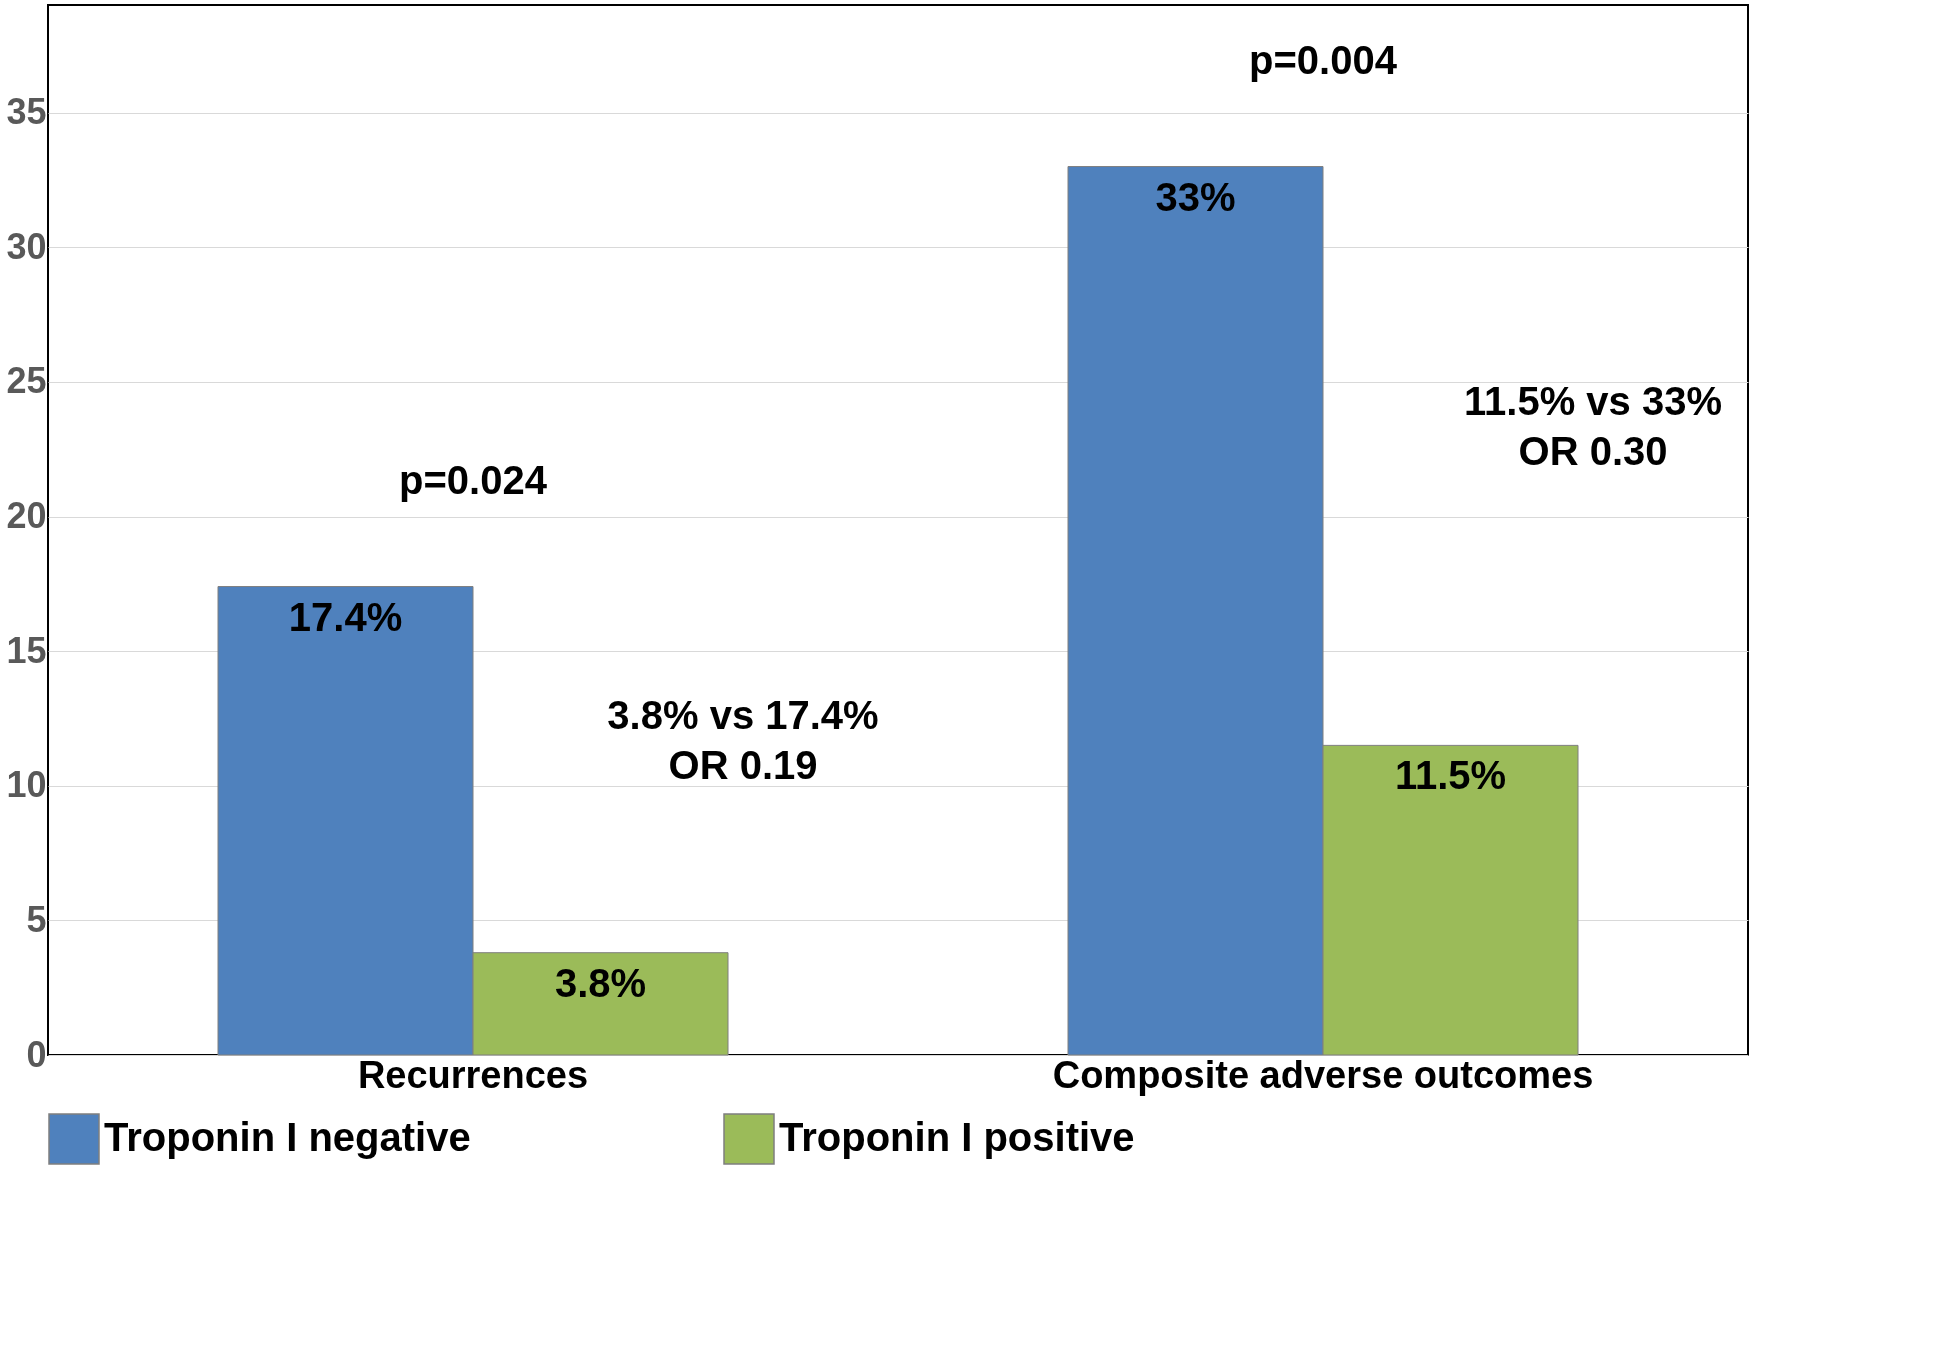  Describe the element at coordinates (957, 1137) in the screenshot. I see `legend-label: Troponin I positive` at that location.